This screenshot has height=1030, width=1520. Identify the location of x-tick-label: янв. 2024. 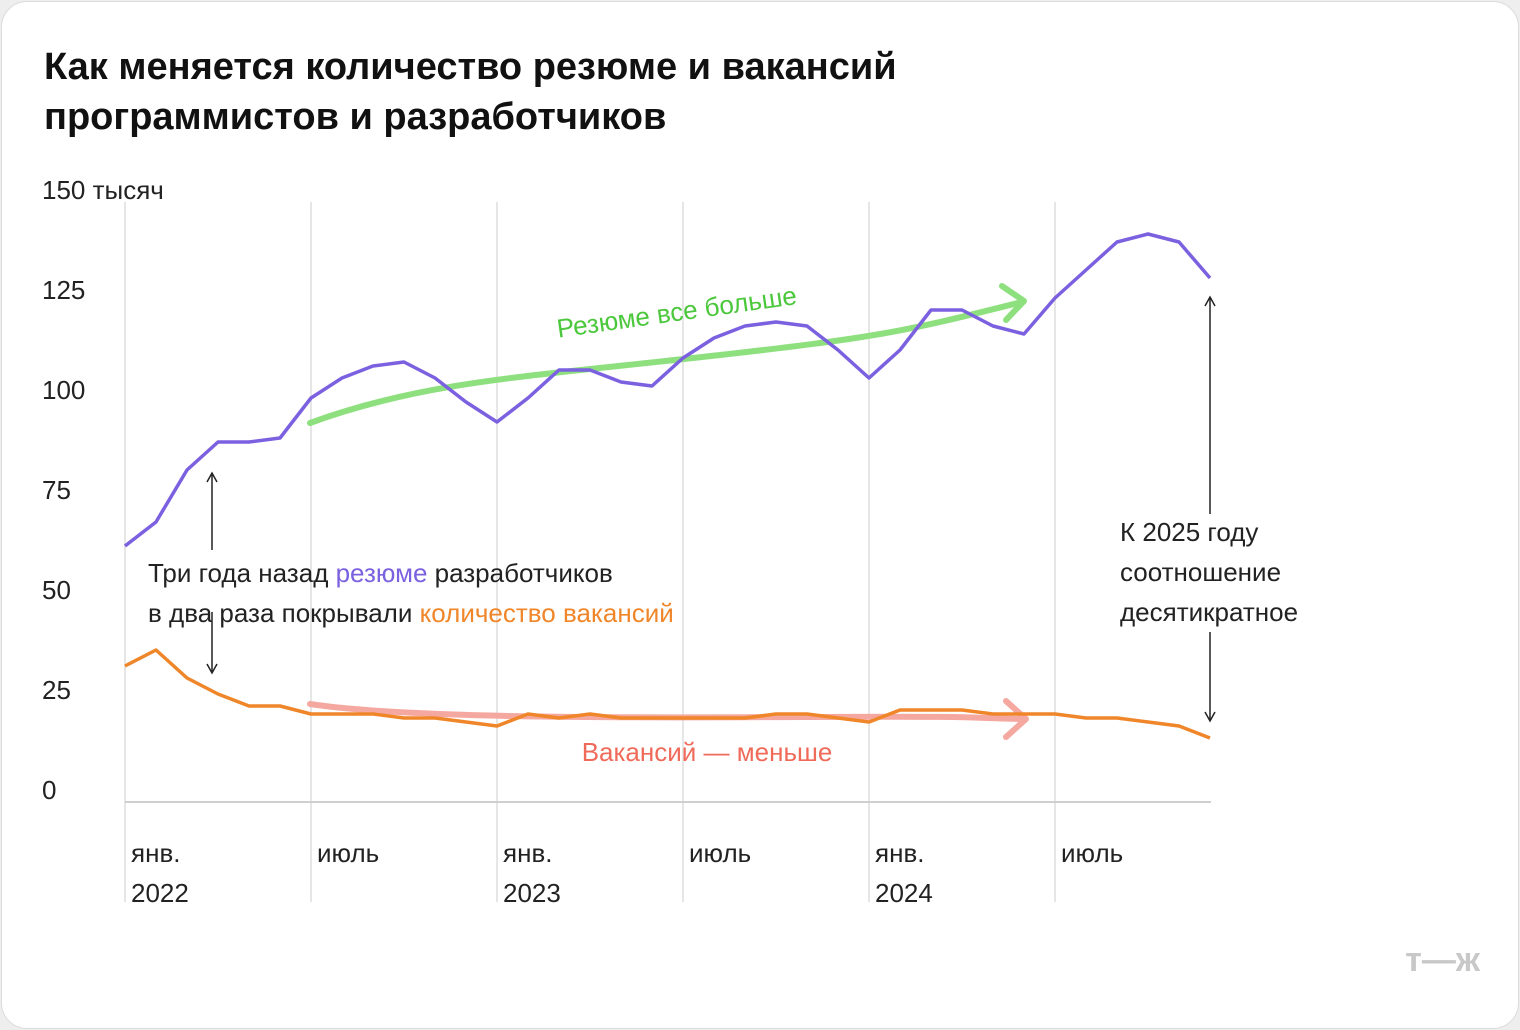
(904, 873).